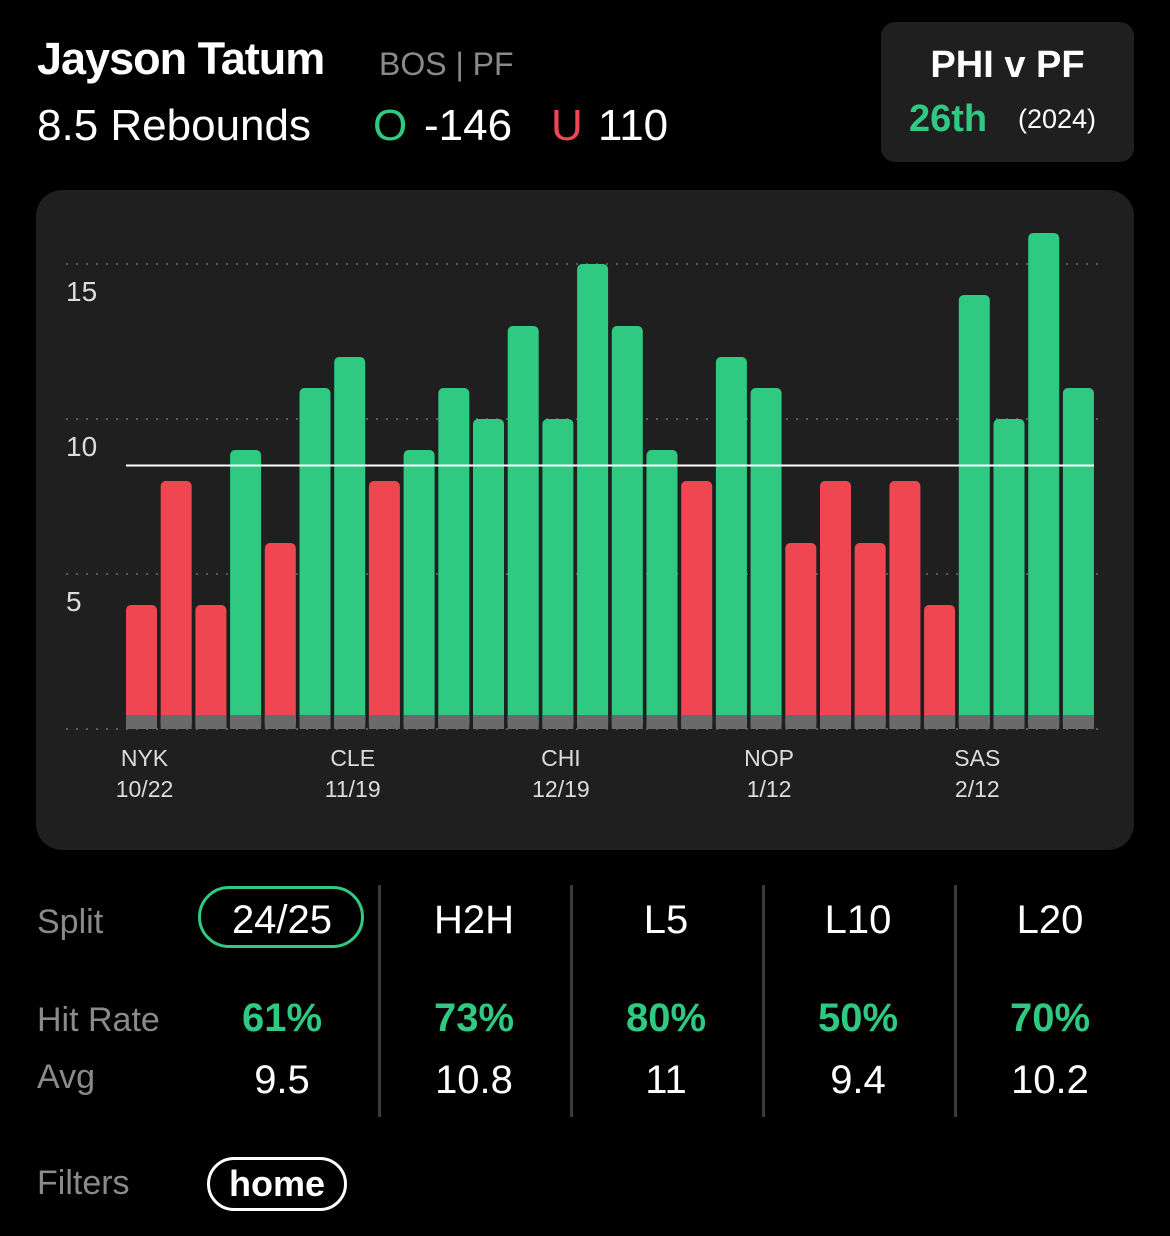 The image size is (1170, 1236). I want to click on x-tick-date: 12/19, so click(561, 789).